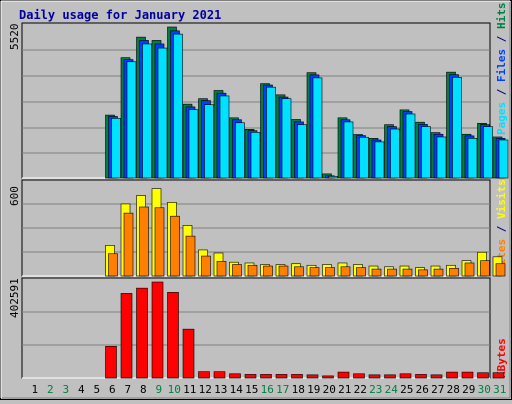  Describe the element at coordinates (501, 199) in the screenshot. I see `legend-part-2: Visits` at that location.